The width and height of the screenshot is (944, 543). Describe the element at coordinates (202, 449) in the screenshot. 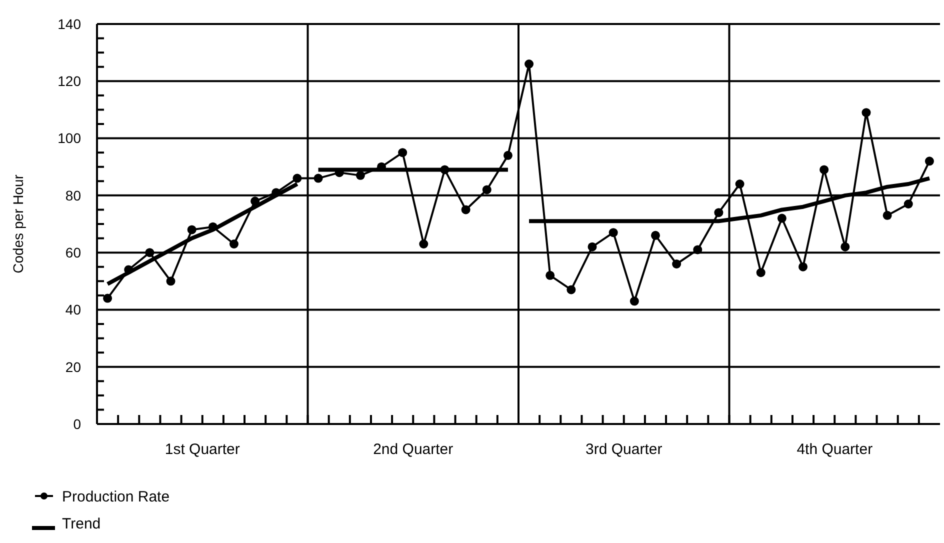

I see `text: 1st Quarter` at that location.